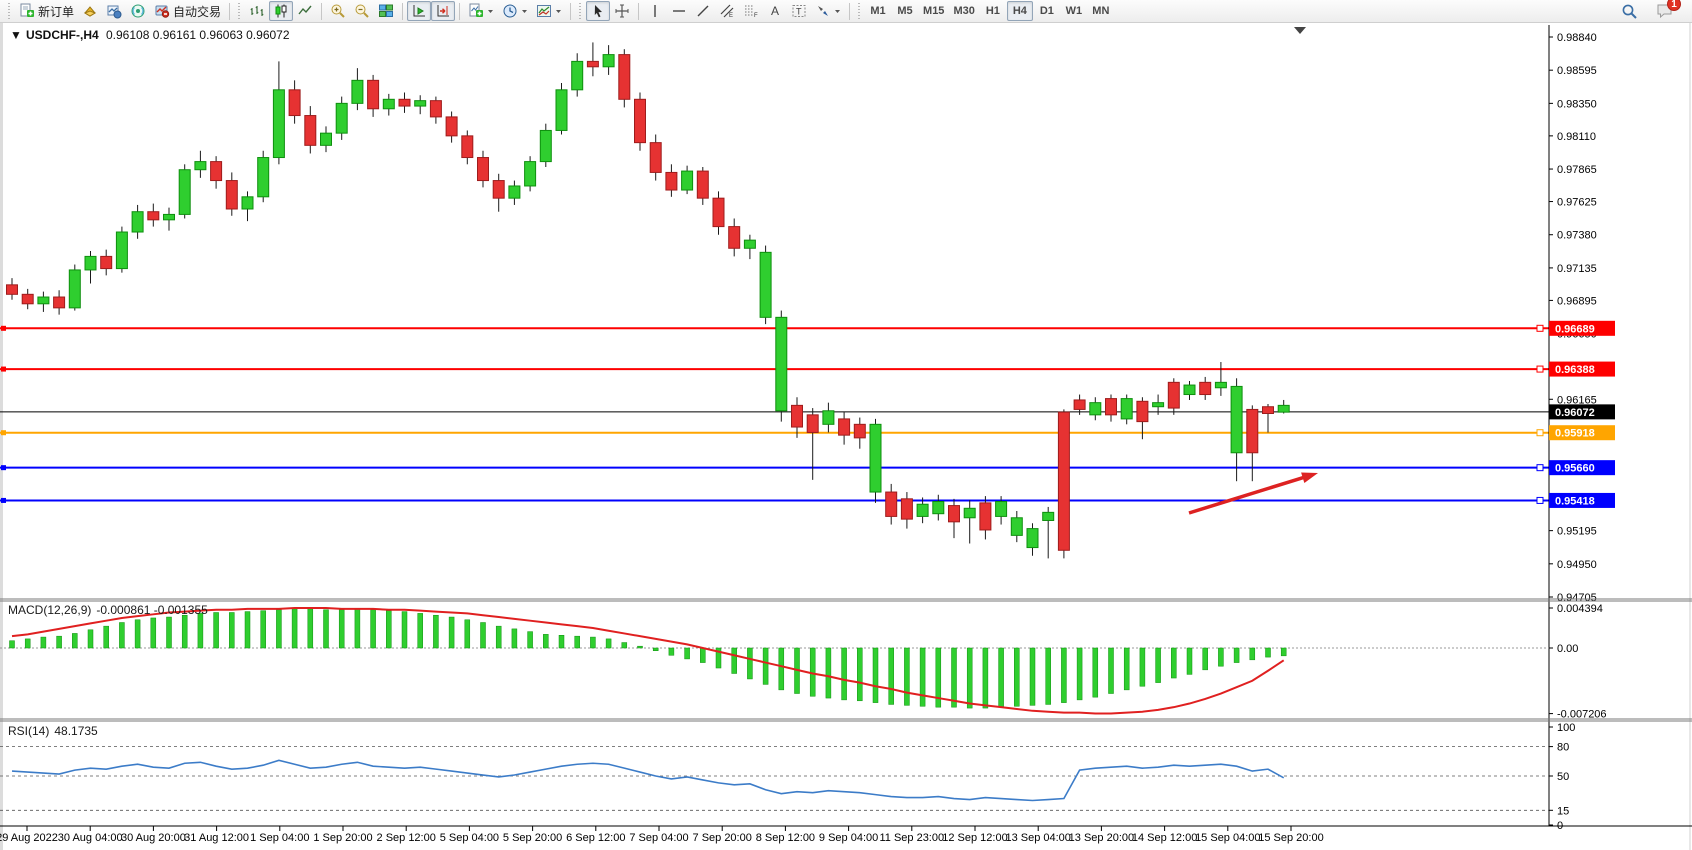  Describe the element at coordinates (491, 11) in the screenshot. I see `dropdown-caret-icon` at that location.